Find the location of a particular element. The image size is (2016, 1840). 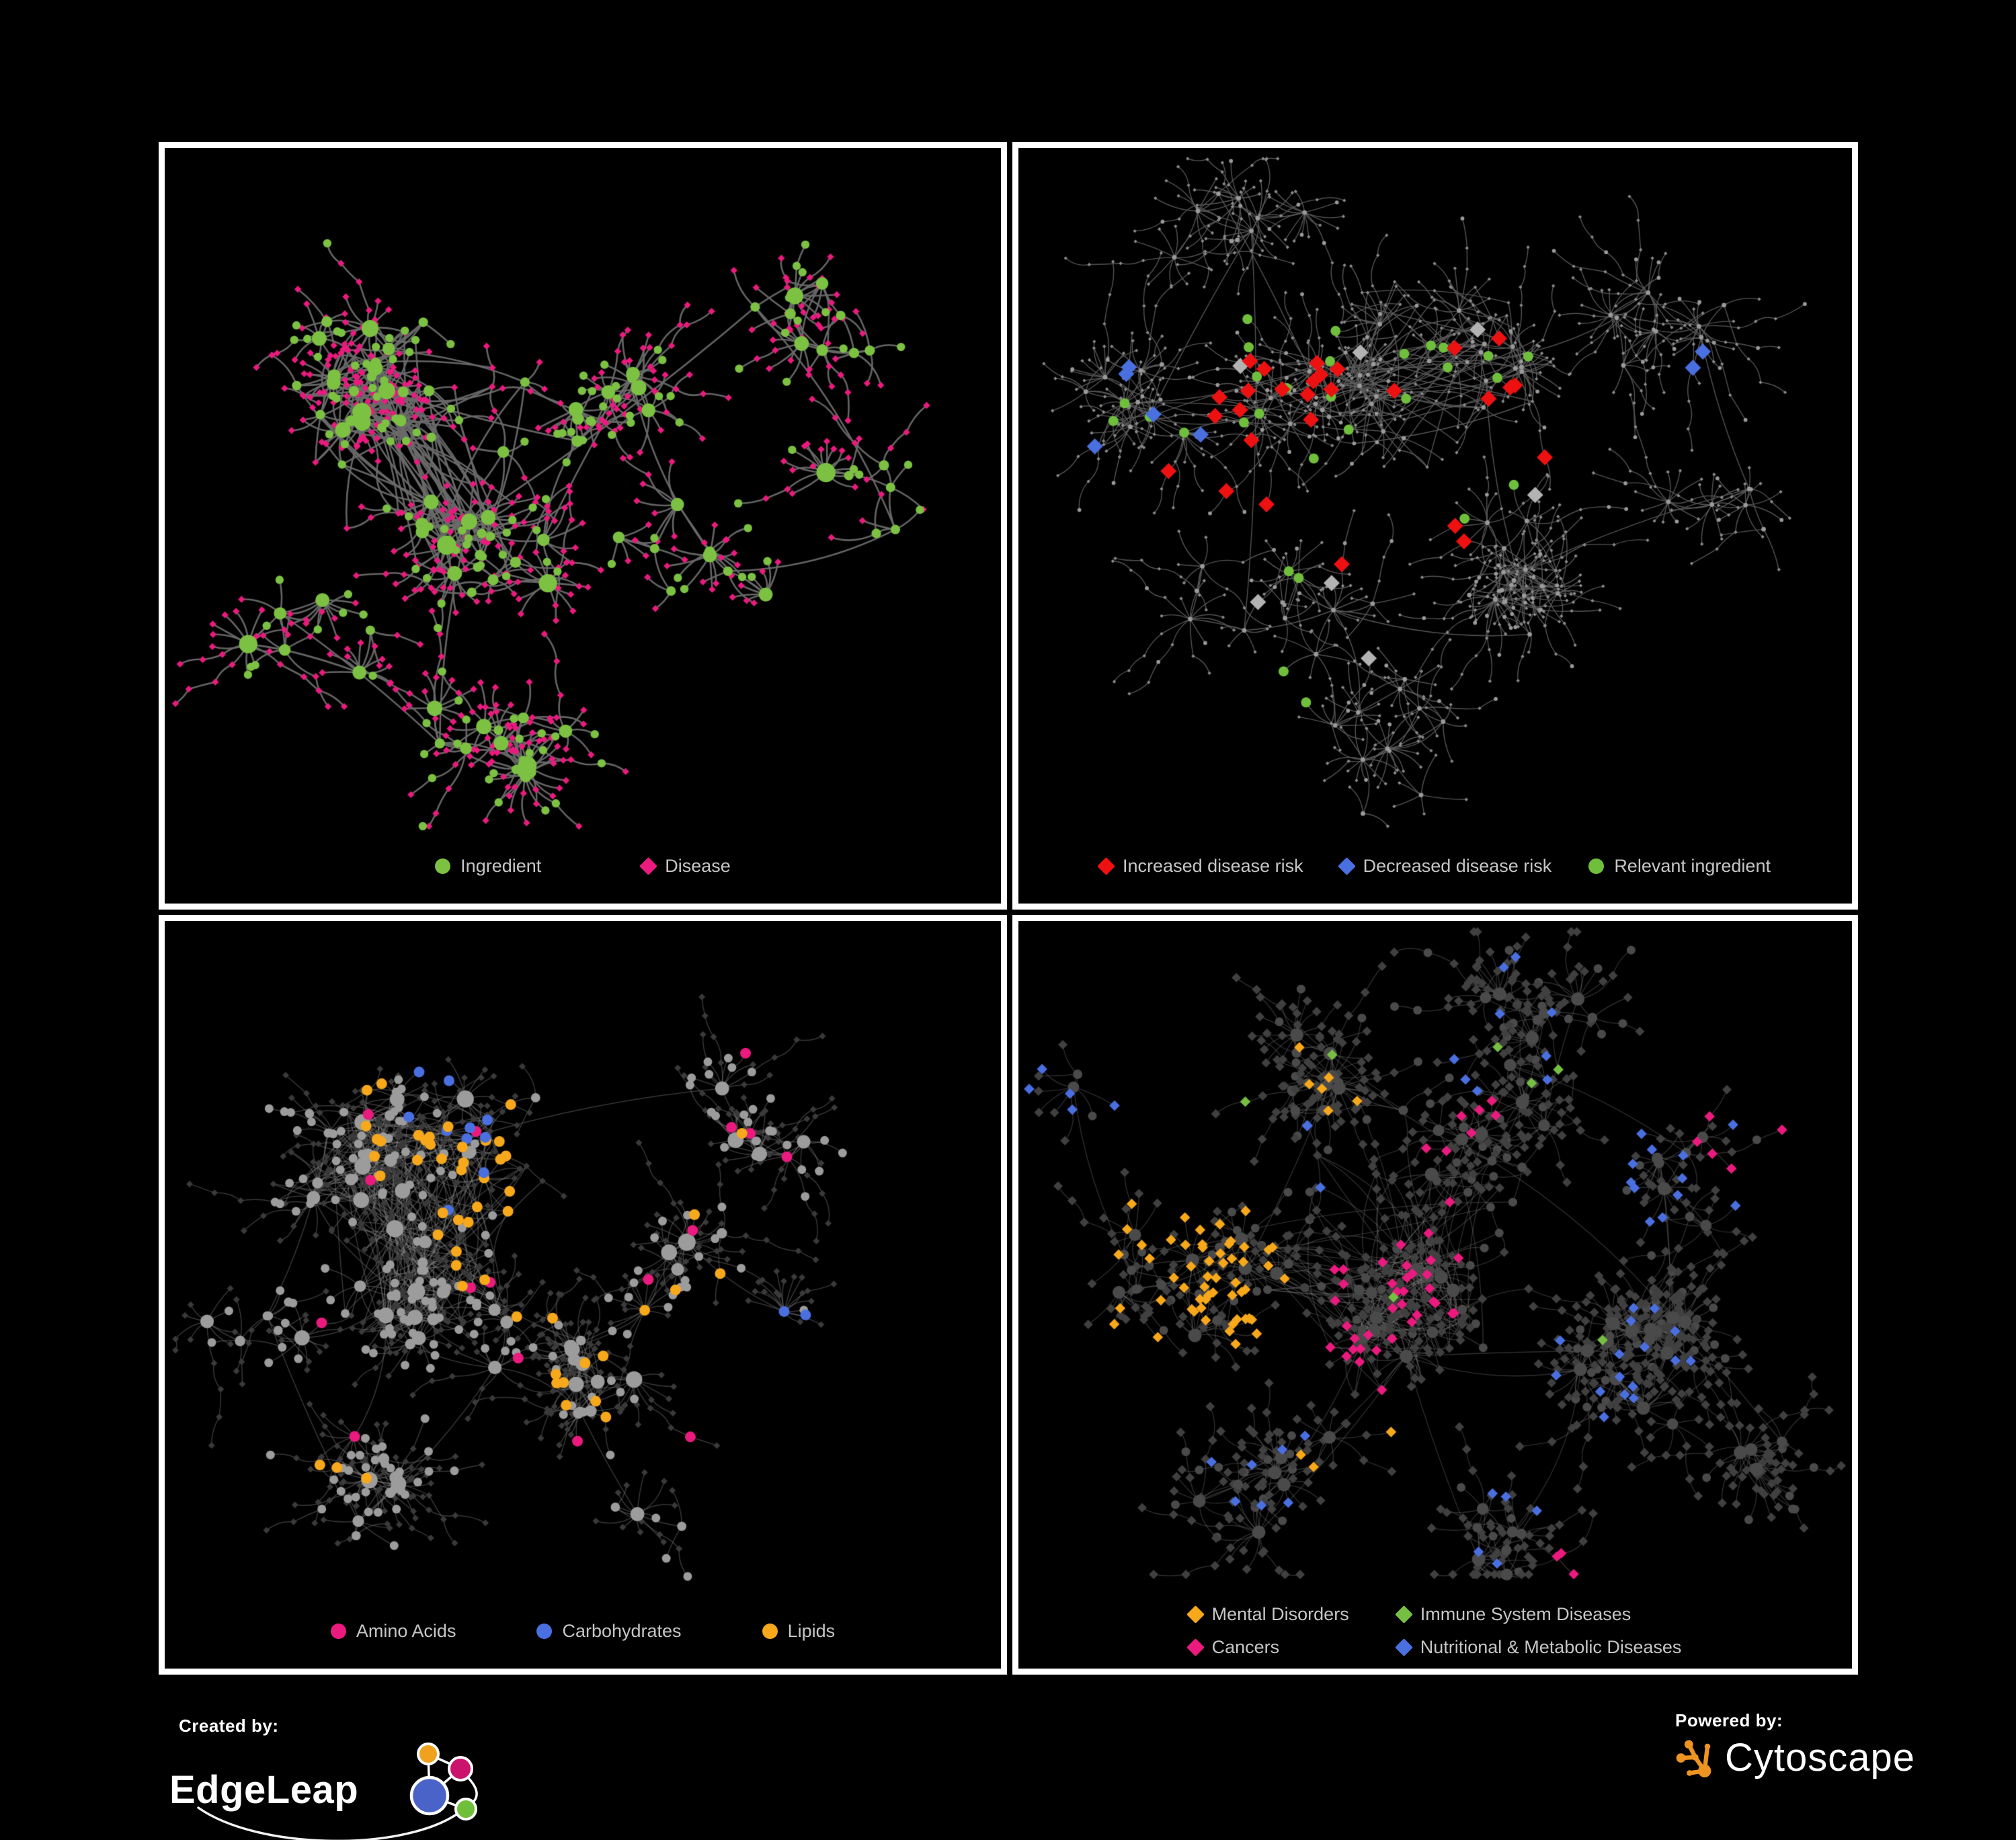

edgeleap-network-icon is located at coordinates (337, 1792).